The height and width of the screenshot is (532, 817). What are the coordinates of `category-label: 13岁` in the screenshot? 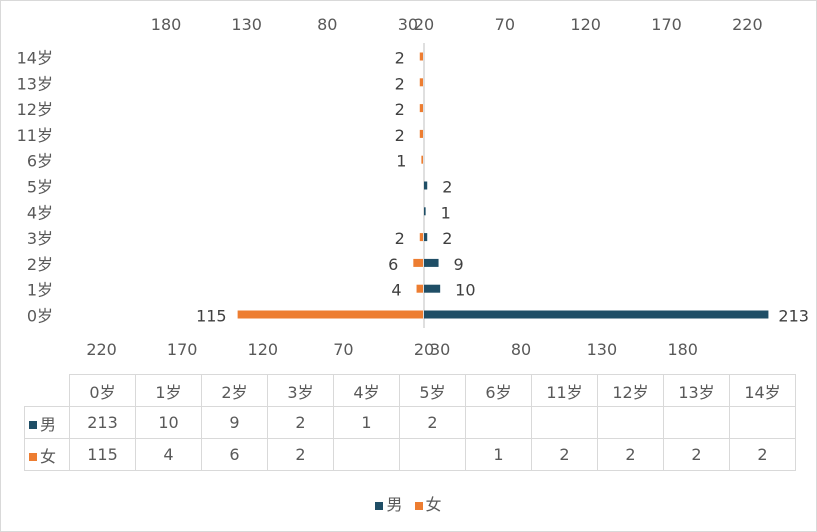 It's located at (35, 83).